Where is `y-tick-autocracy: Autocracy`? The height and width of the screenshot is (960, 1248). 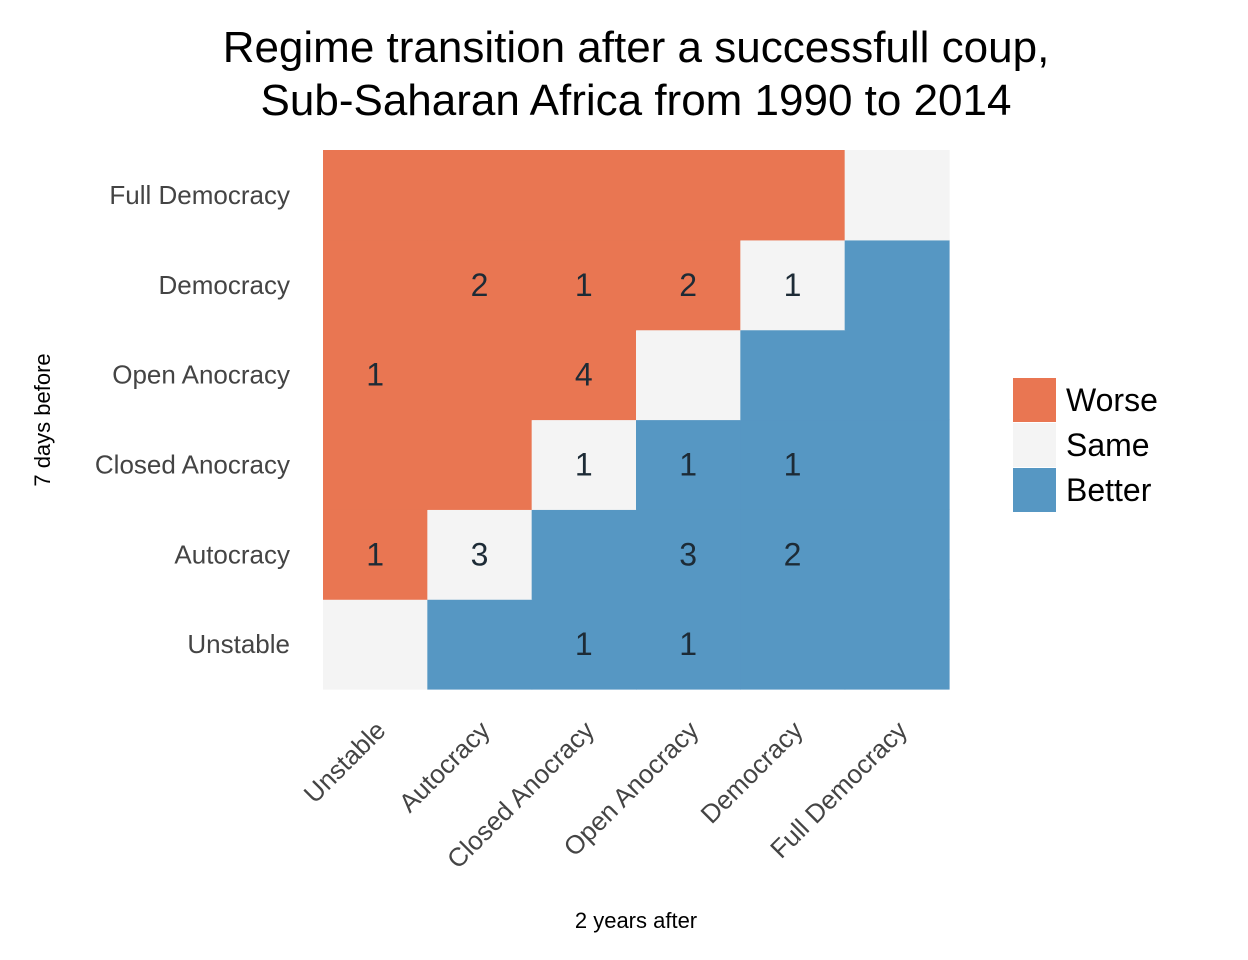
y-tick-autocracy: Autocracy is located at coordinates (232, 554).